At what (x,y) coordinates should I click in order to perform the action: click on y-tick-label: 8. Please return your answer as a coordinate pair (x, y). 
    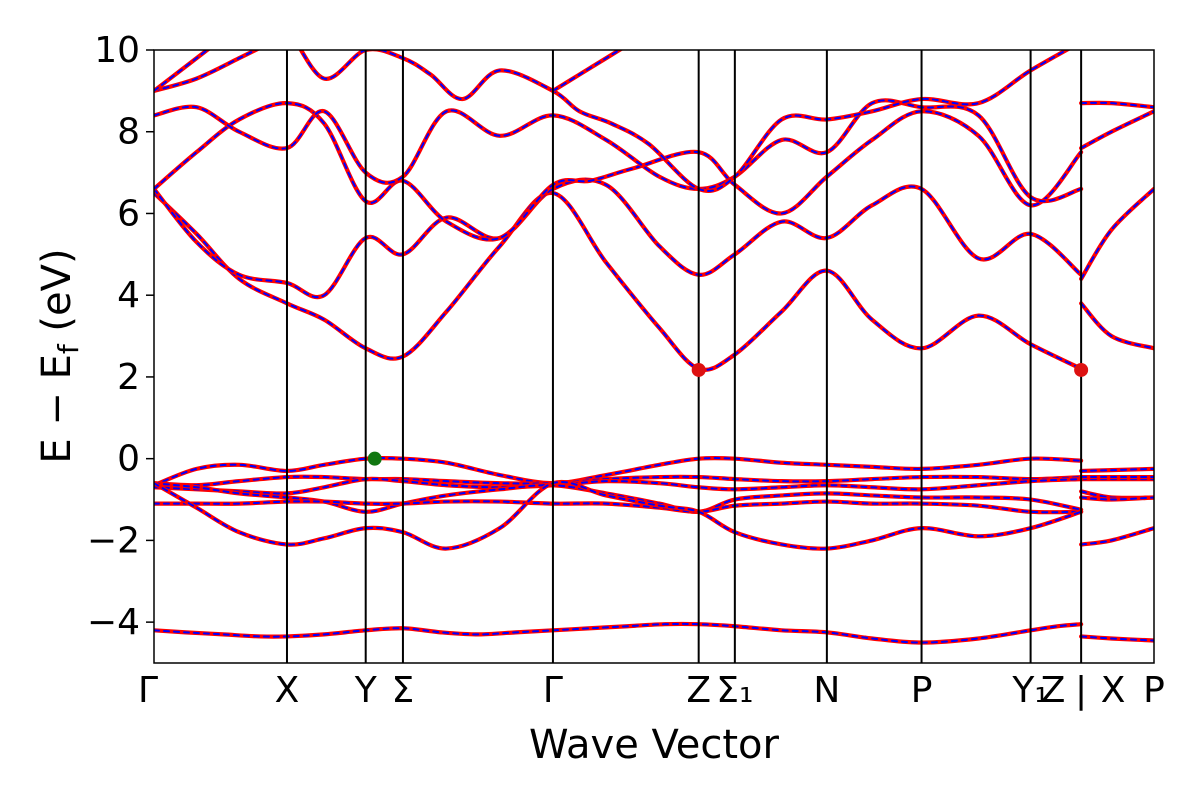
    Looking at the image, I should click on (128, 132).